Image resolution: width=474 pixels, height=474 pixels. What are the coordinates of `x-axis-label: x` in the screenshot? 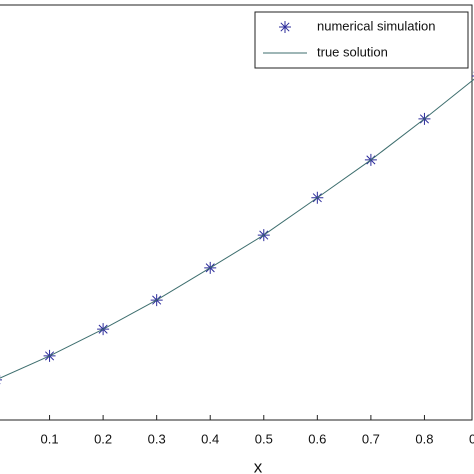 It's located at (258, 465).